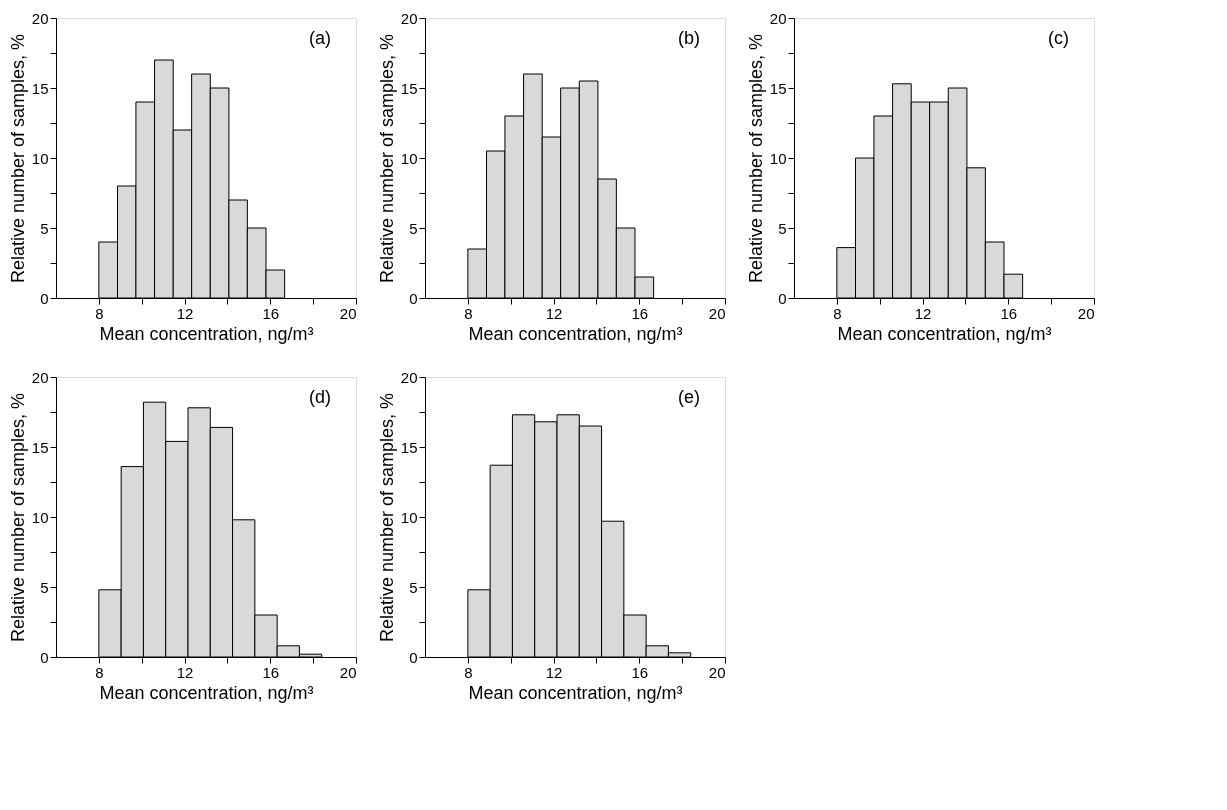 The height and width of the screenshot is (810, 1227). I want to click on annotation: (c), so click(1058, 38).